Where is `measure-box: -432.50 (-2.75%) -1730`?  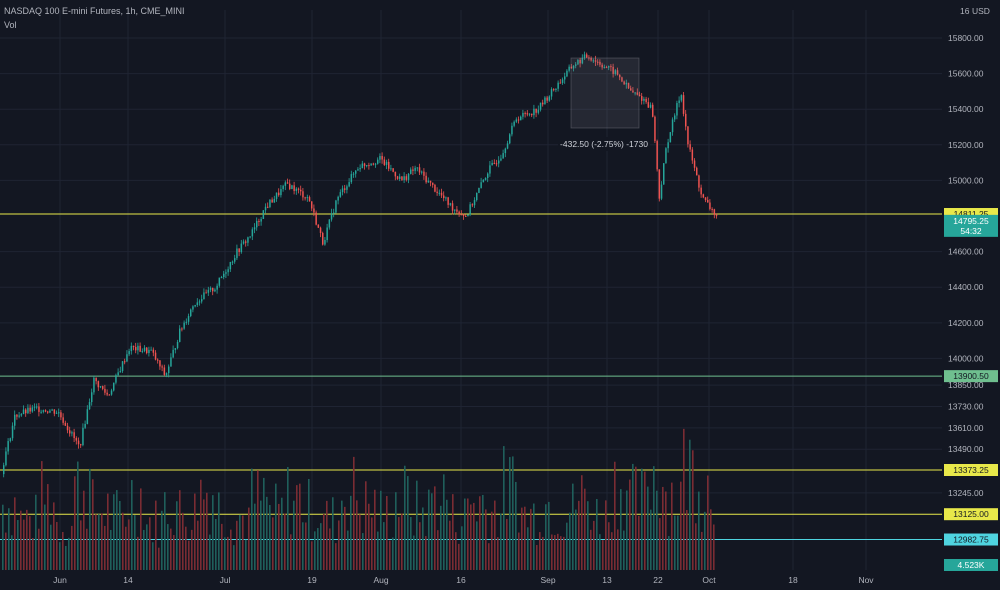
measure-box: -432.50 (-2.75%) -1730 is located at coordinates (604, 104).